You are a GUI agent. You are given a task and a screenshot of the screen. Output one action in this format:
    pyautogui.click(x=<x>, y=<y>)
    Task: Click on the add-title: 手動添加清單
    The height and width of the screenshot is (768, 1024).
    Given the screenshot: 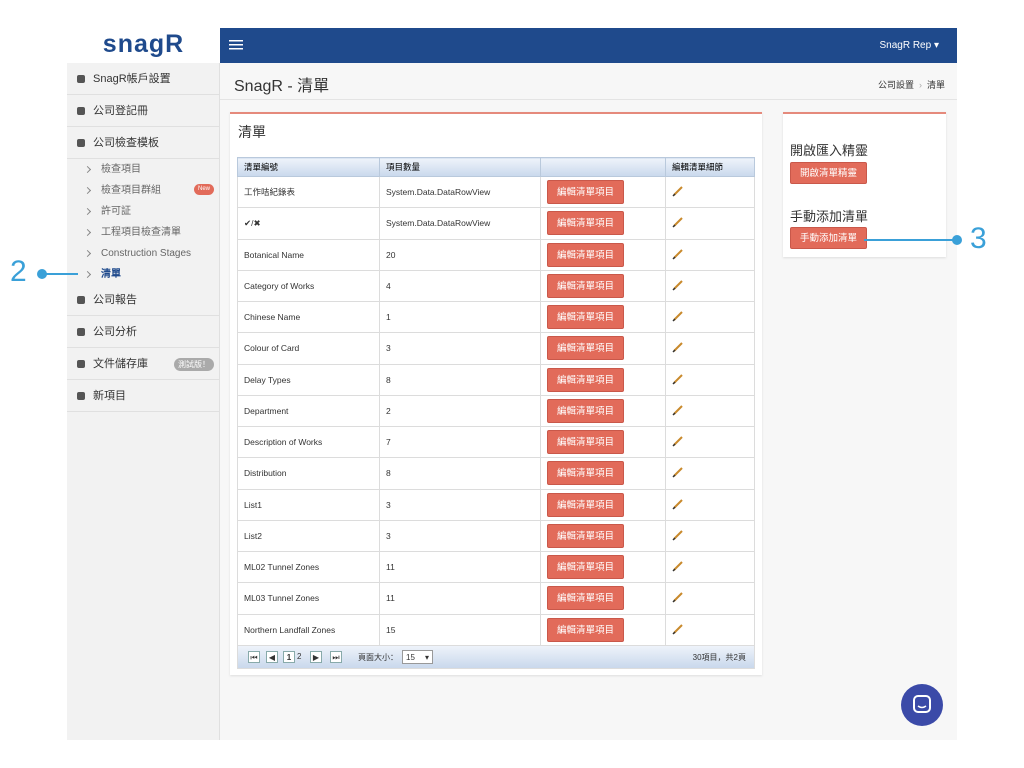 What is the action you would take?
    pyautogui.click(x=829, y=216)
    